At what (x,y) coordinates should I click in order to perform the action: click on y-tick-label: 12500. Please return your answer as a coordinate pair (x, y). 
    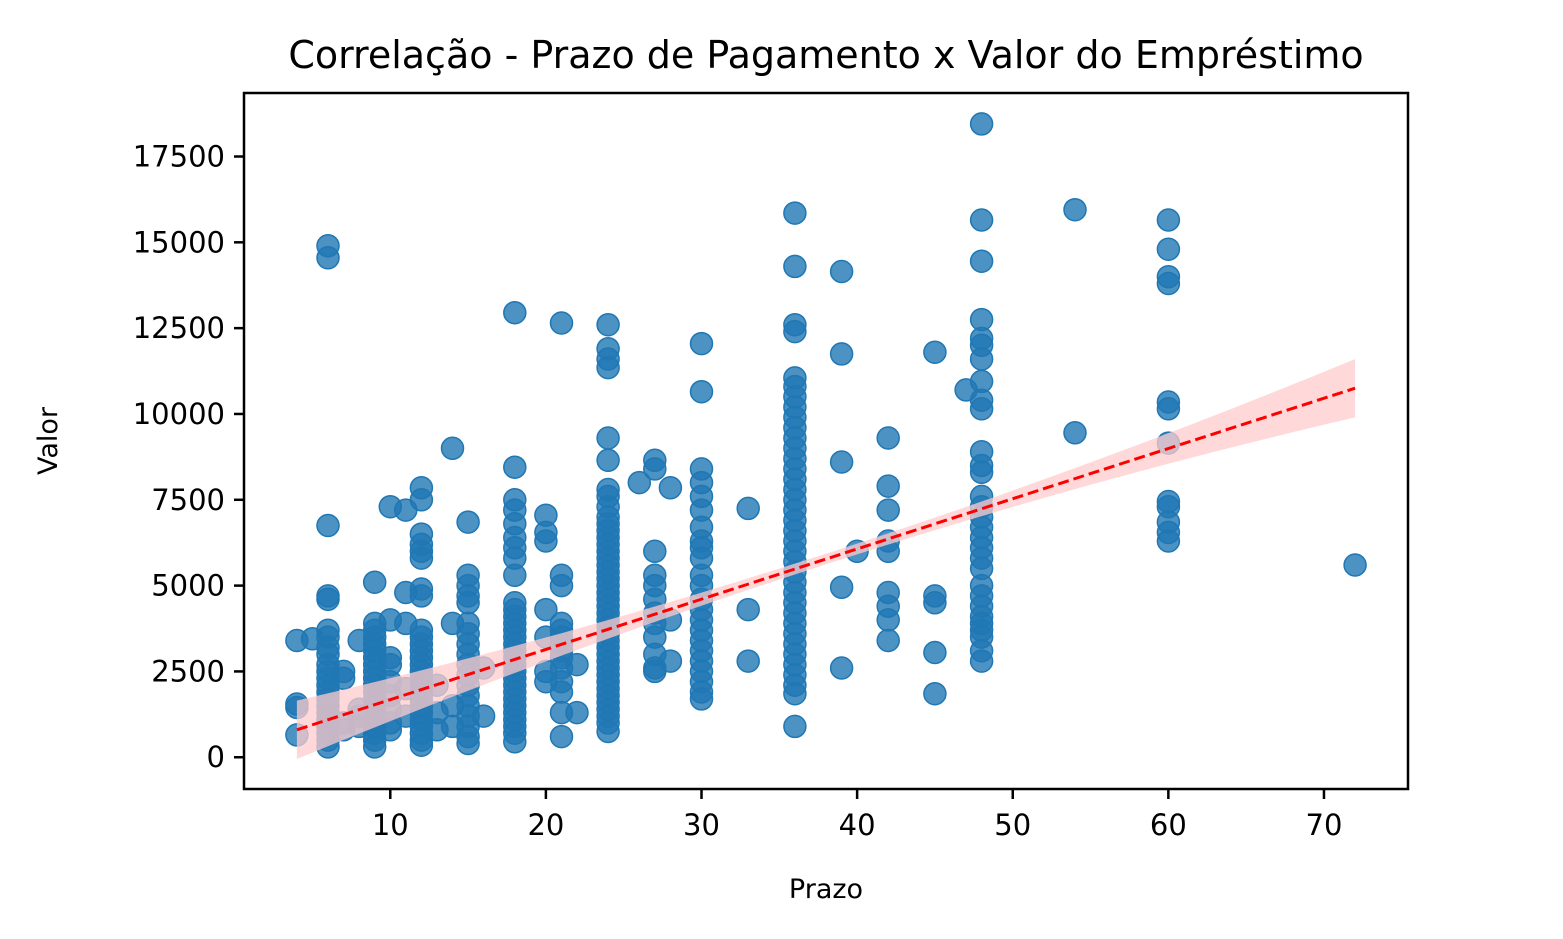
    Looking at the image, I should click on (179, 328).